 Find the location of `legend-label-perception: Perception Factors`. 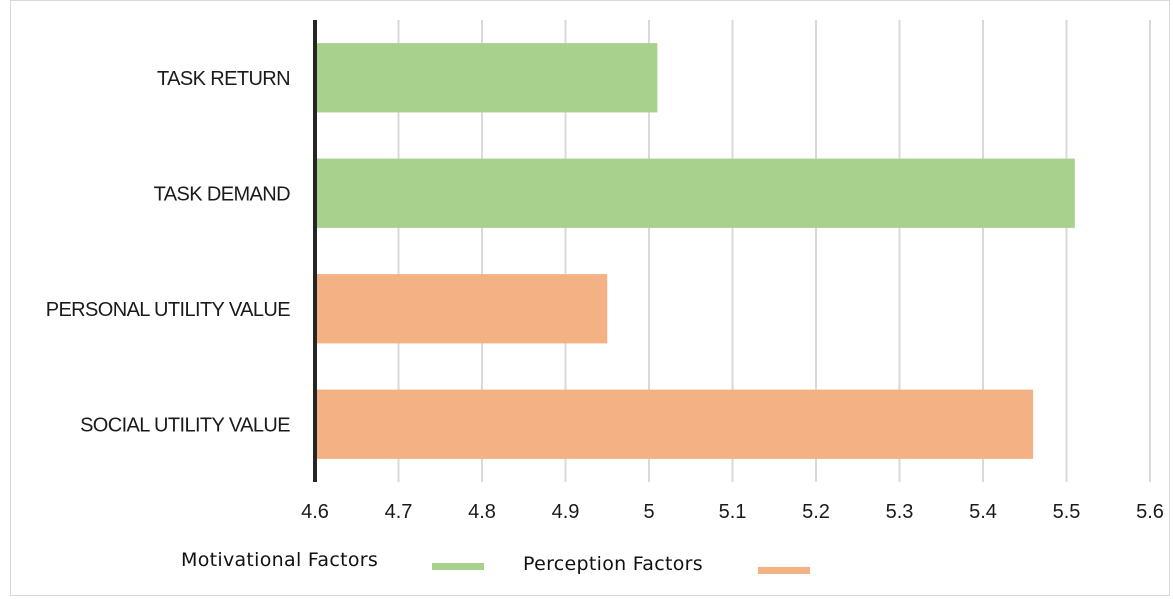

legend-label-perception: Perception Factors is located at coordinates (613, 564).